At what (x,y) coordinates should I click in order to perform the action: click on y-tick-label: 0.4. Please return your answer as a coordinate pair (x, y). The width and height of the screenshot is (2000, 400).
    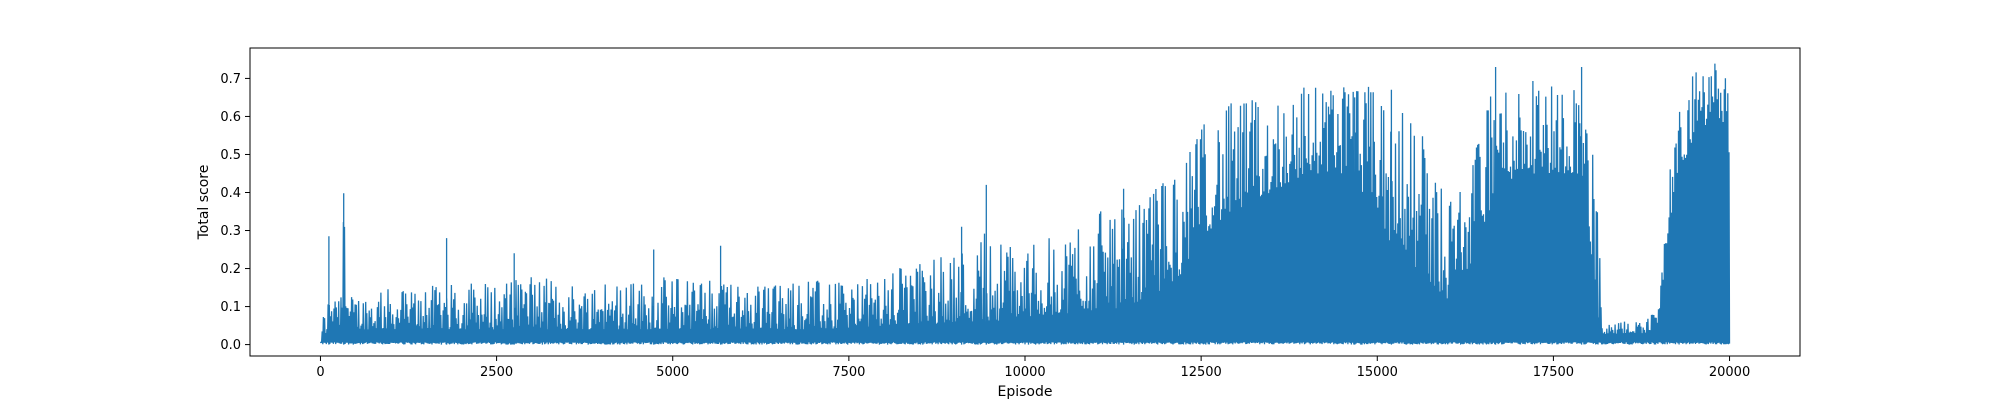
    Looking at the image, I should click on (230, 193).